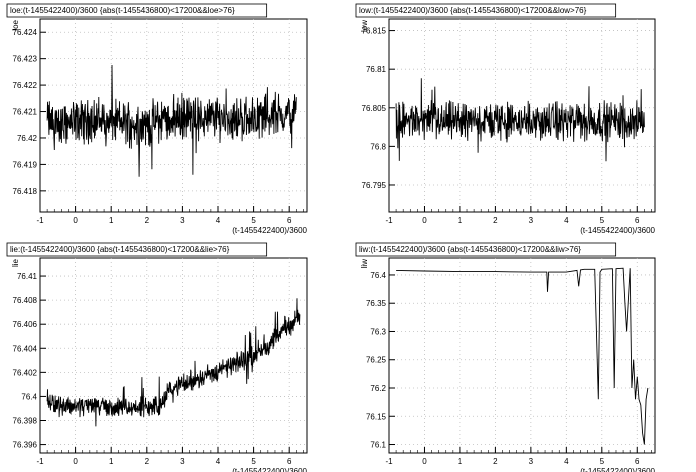 The height and width of the screenshot is (472, 696). I want to click on y-tick-label: 76.396, so click(25, 445).